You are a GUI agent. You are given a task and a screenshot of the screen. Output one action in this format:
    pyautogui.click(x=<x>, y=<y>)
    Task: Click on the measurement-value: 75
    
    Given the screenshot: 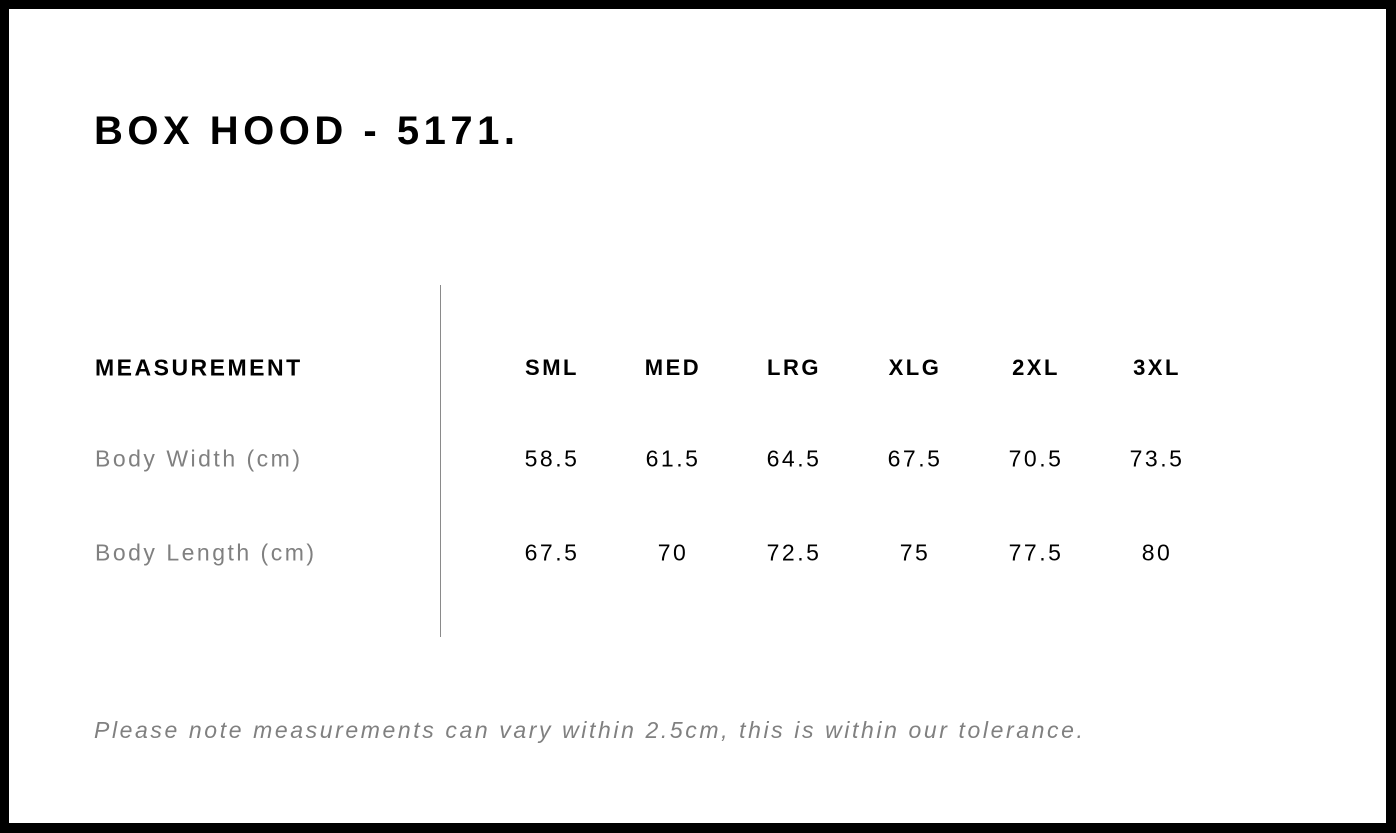 What is the action you would take?
    pyautogui.click(x=915, y=552)
    